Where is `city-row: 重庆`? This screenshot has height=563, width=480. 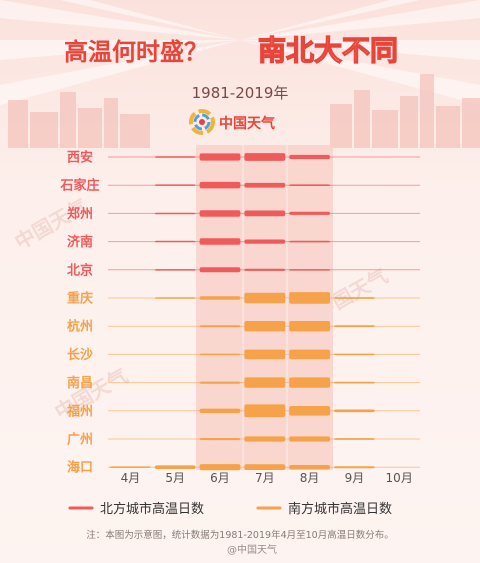
city-row: 重庆 is located at coordinates (243, 299).